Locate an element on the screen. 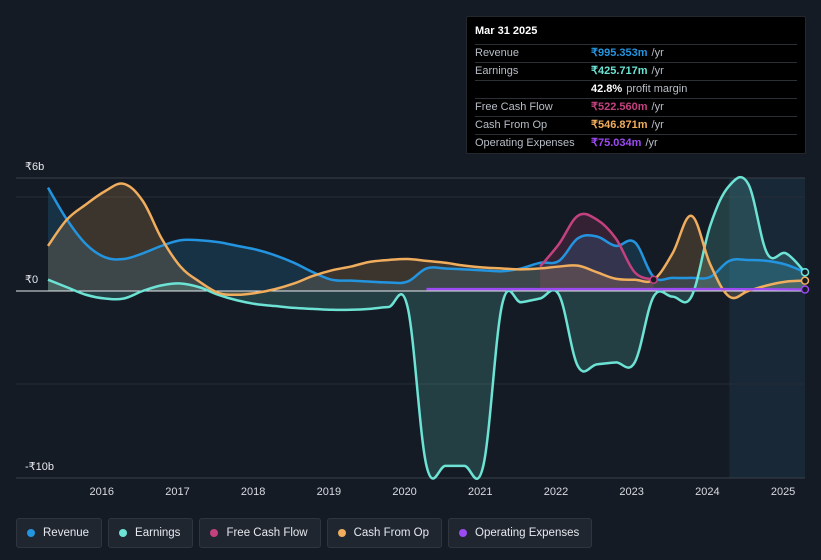 The width and height of the screenshot is (821, 560). tooltip-row-value: ₹995.353m is located at coordinates (619, 53).